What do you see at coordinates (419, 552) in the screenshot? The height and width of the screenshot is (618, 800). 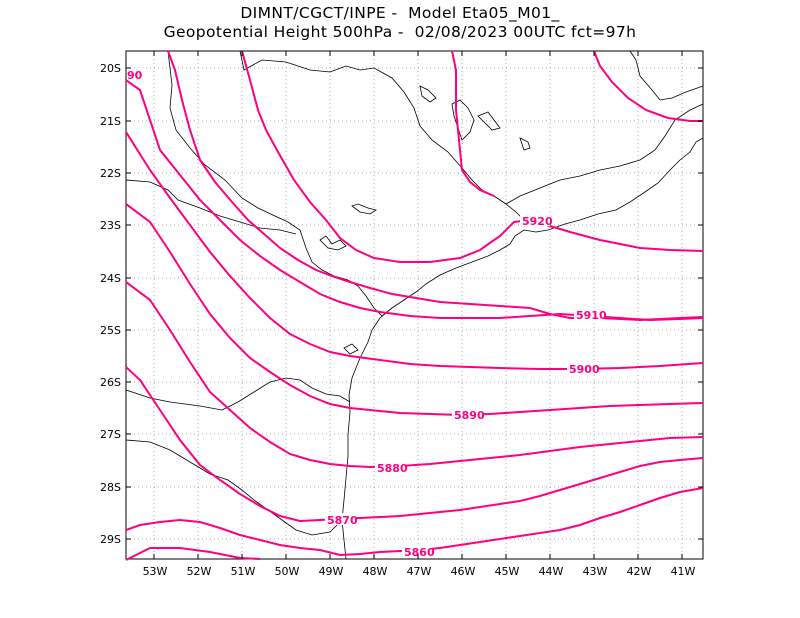 I see `contour-label-5860: 5860` at bounding box center [419, 552].